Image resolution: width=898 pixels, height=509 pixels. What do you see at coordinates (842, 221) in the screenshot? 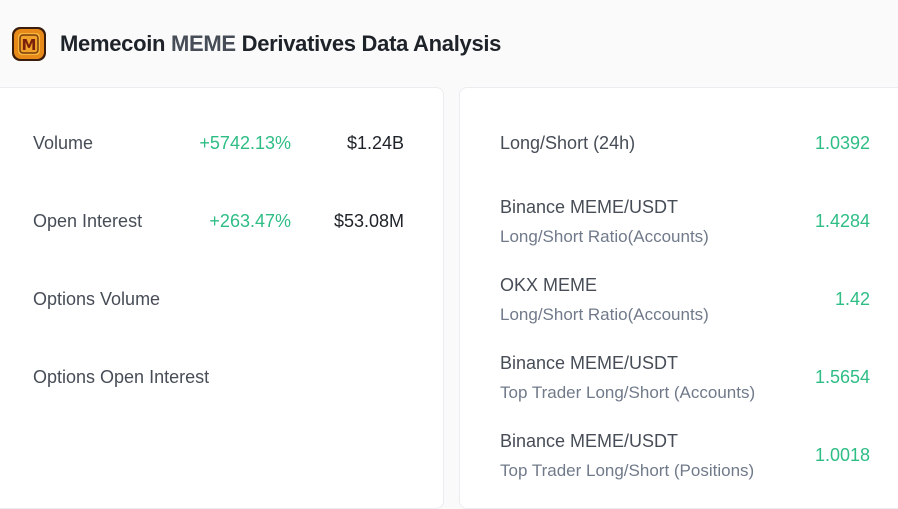
I see `ratio-value: 1.4284` at bounding box center [842, 221].